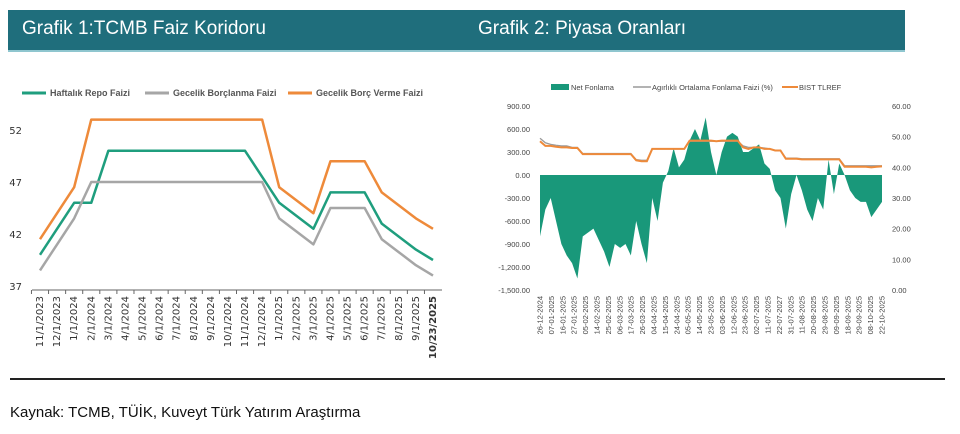 This screenshot has height=434, width=960. What do you see at coordinates (399, 318) in the screenshot?
I see `x-tick-label: 8/1/2025` at bounding box center [399, 318].